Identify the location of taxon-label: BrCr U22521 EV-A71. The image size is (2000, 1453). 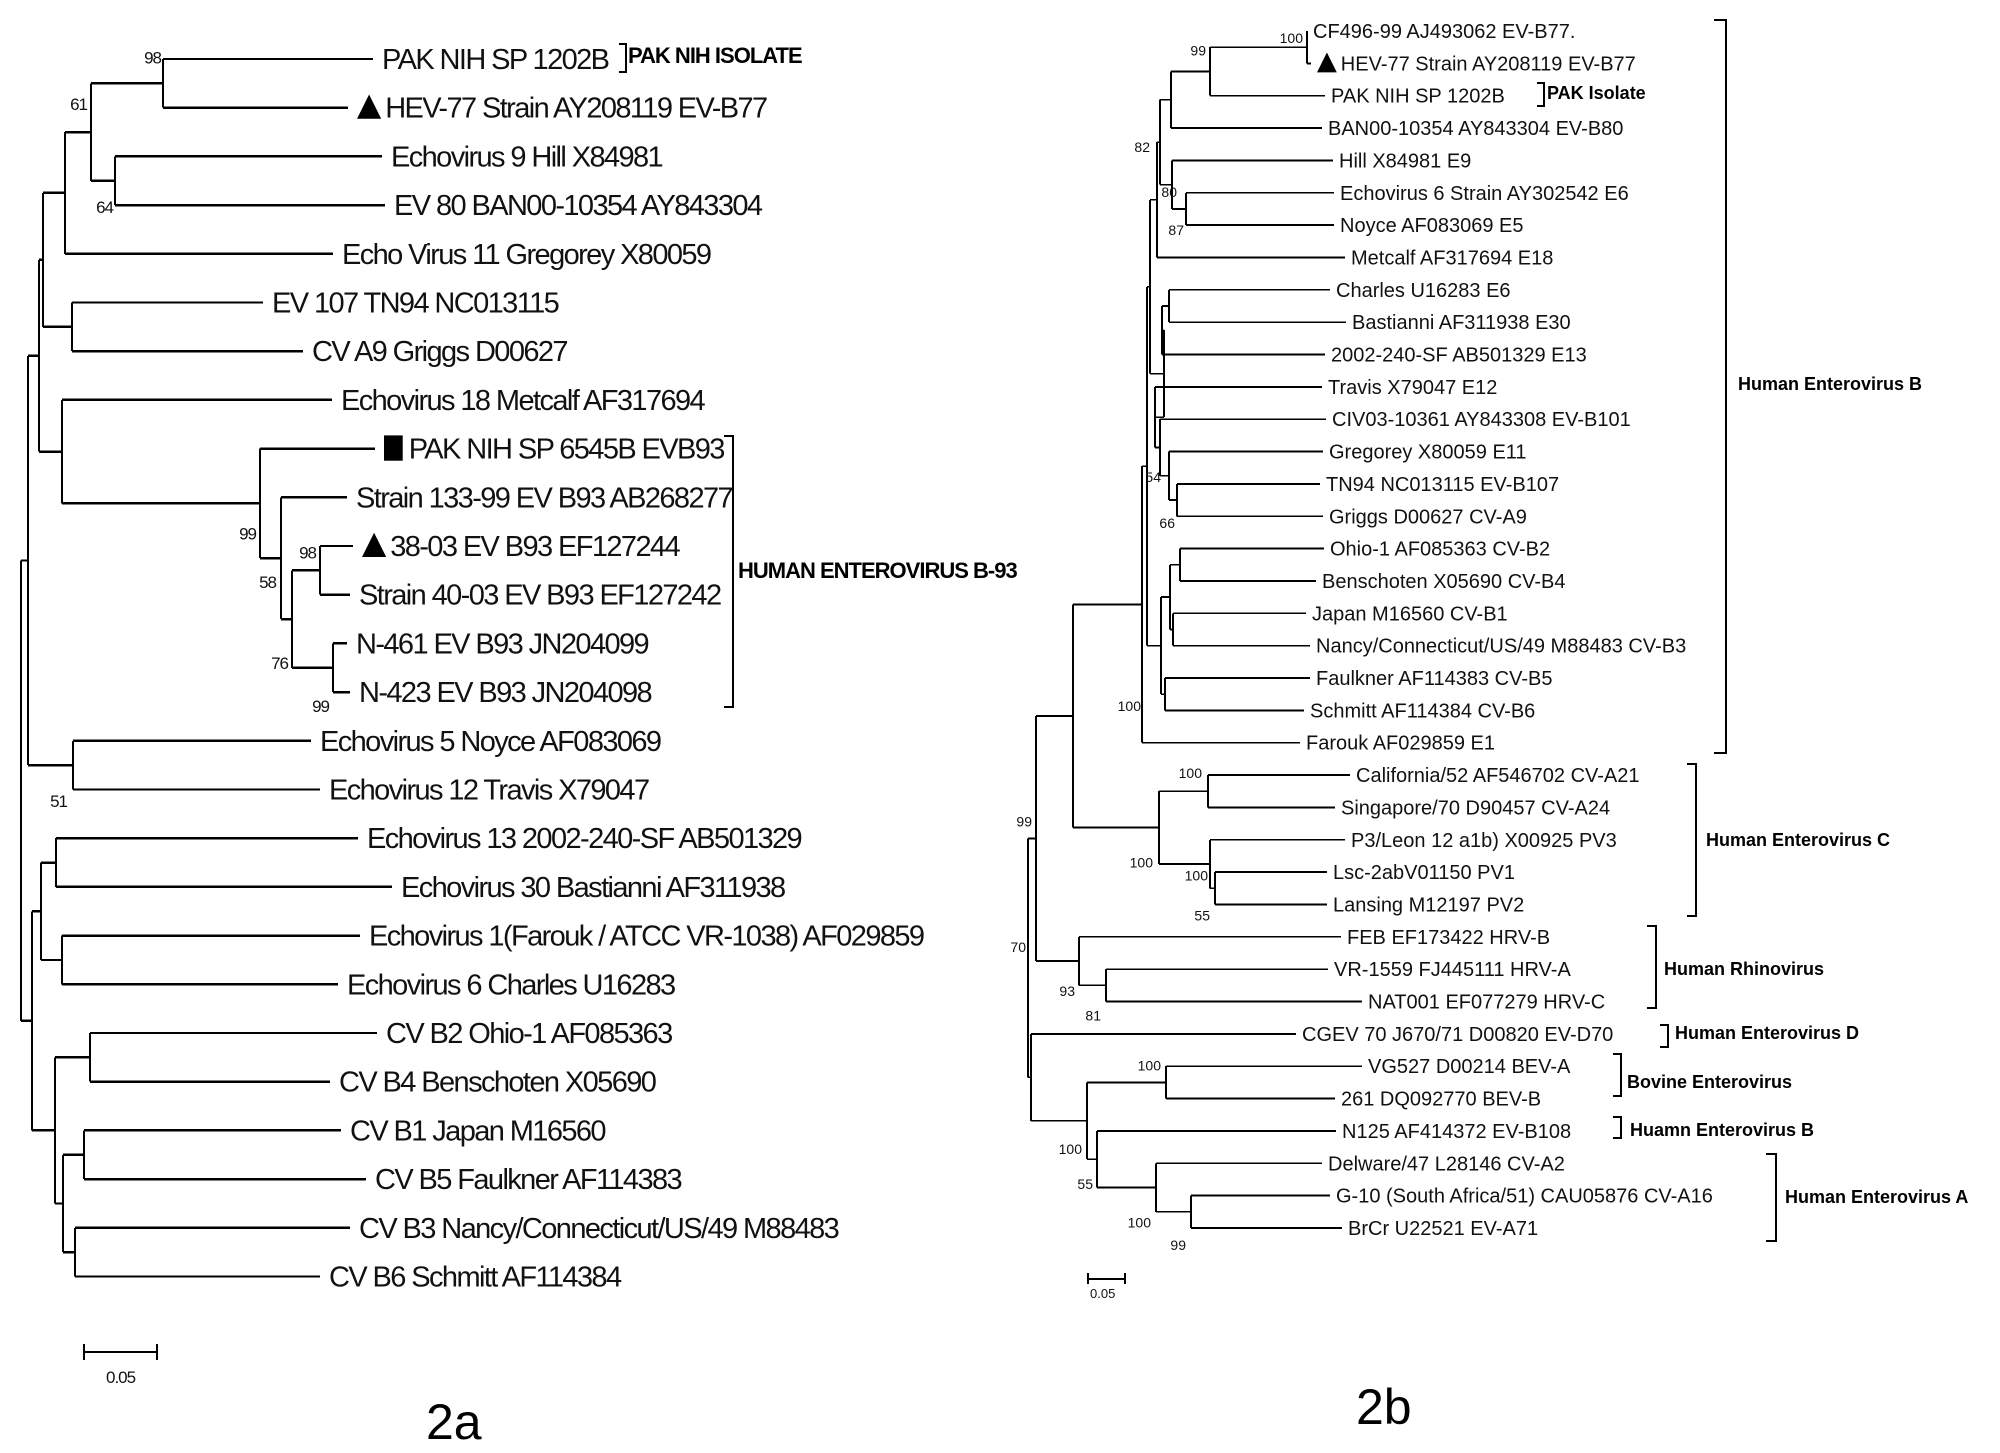
(1443, 1229).